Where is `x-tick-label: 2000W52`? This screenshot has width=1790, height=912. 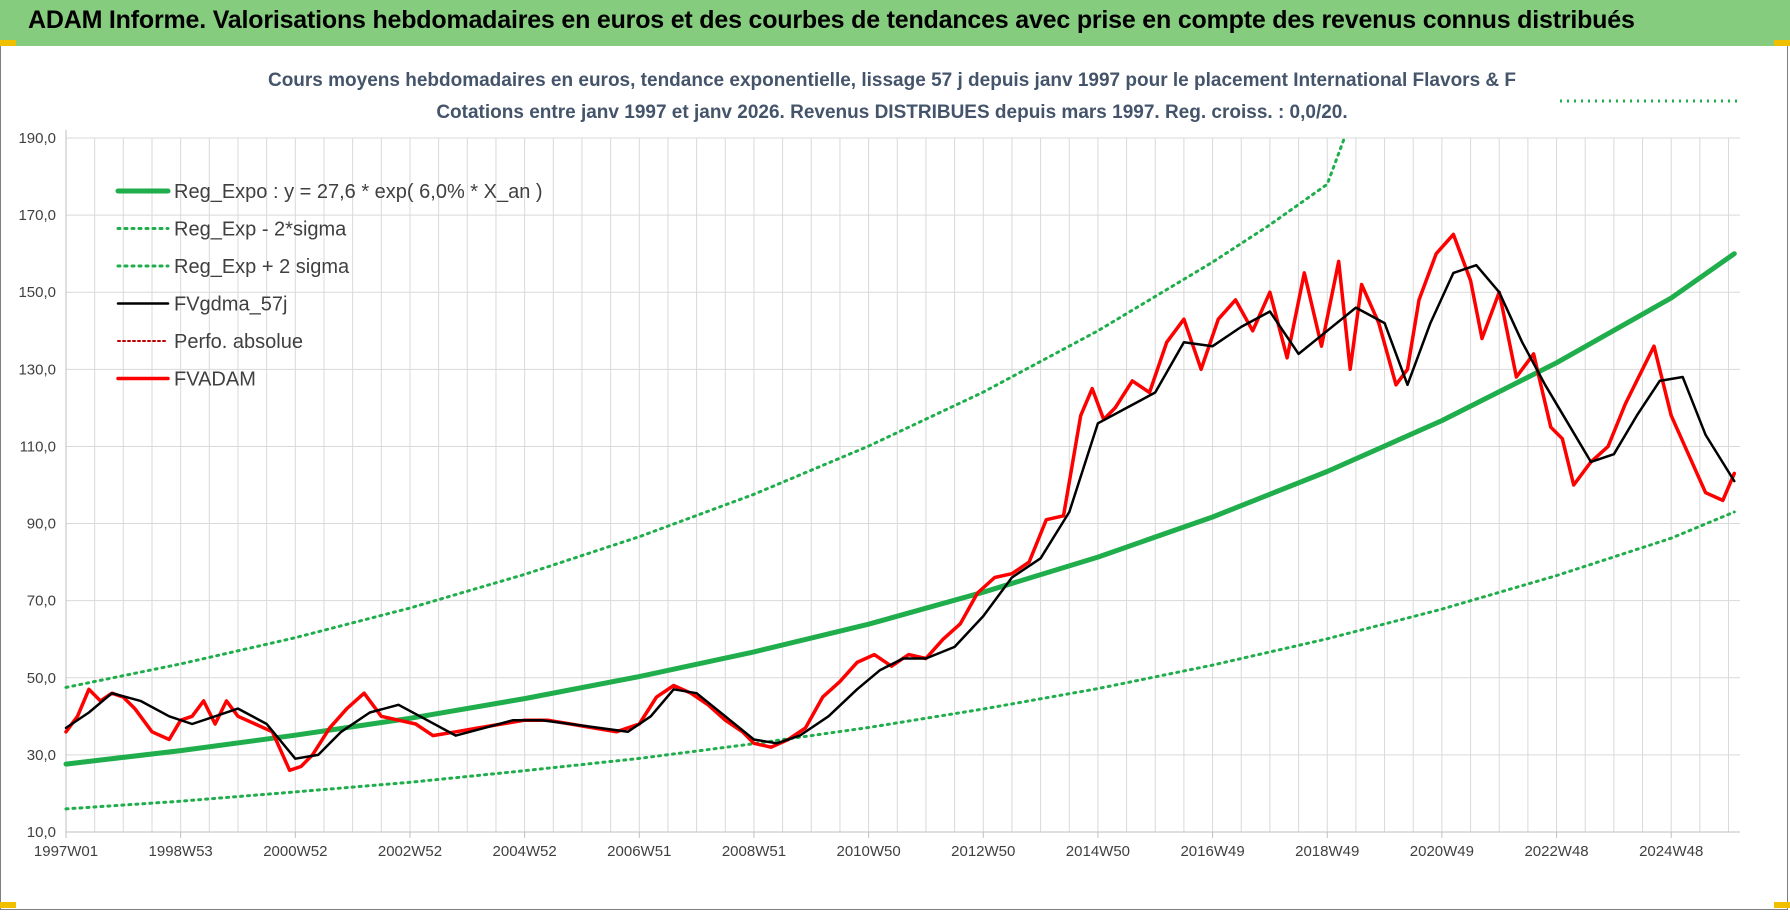
x-tick-label: 2000W52 is located at coordinates (295, 851).